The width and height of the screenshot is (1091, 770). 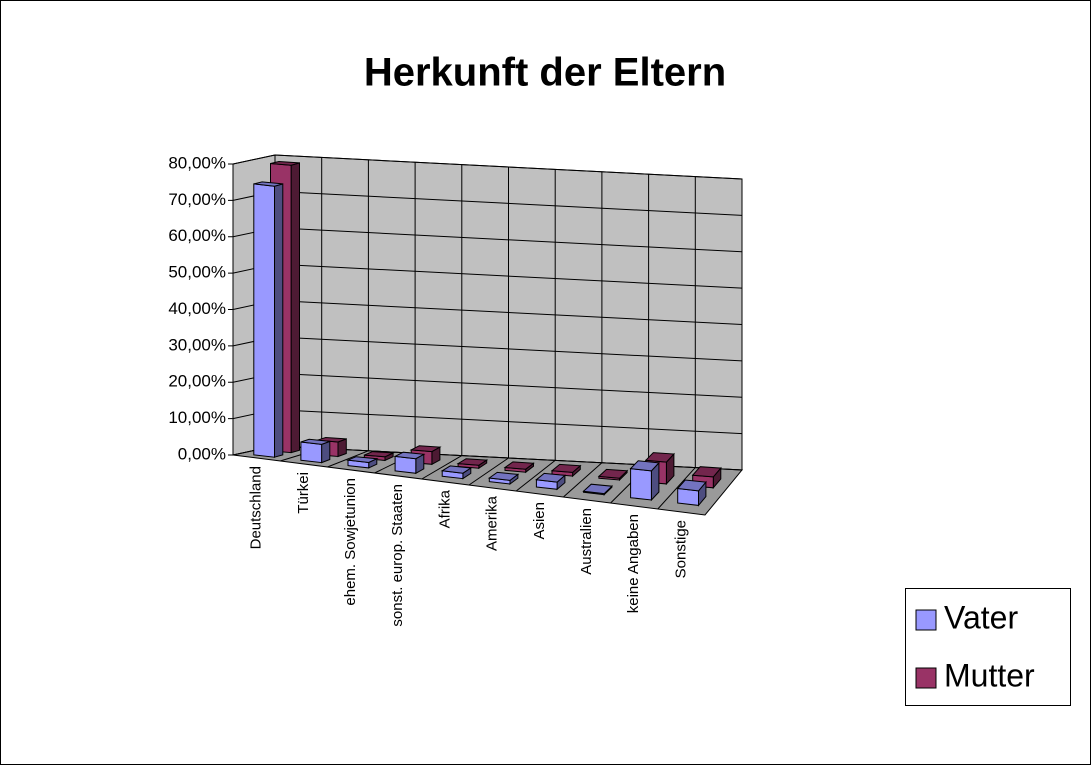 What do you see at coordinates (545, 73) in the screenshot?
I see `chart-title: Herkunft der Eltern` at bounding box center [545, 73].